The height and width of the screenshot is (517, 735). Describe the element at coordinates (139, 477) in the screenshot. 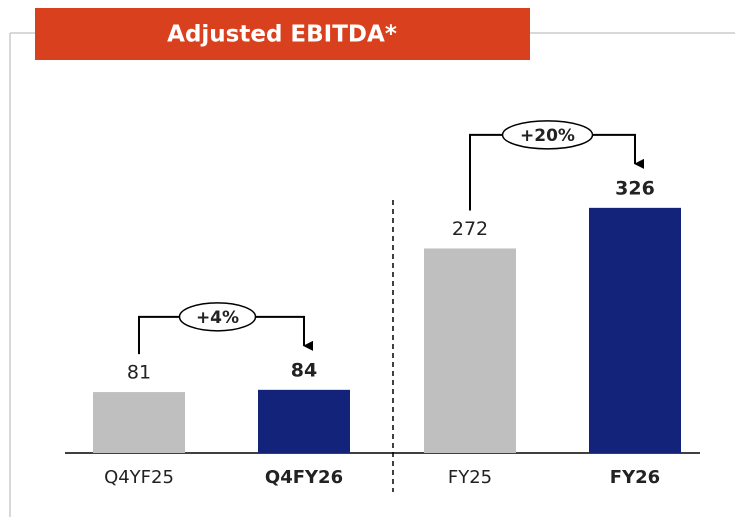

I see `x-tick-label: Q4YF25` at that location.